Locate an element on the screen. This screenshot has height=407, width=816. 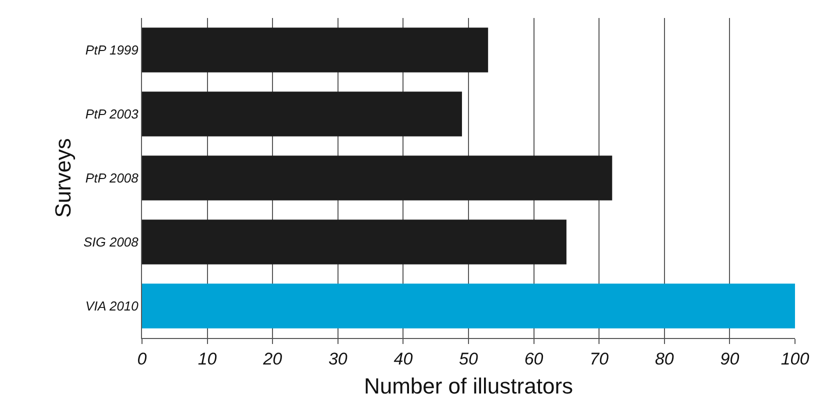
x-tick-label: 0 is located at coordinates (142, 358).